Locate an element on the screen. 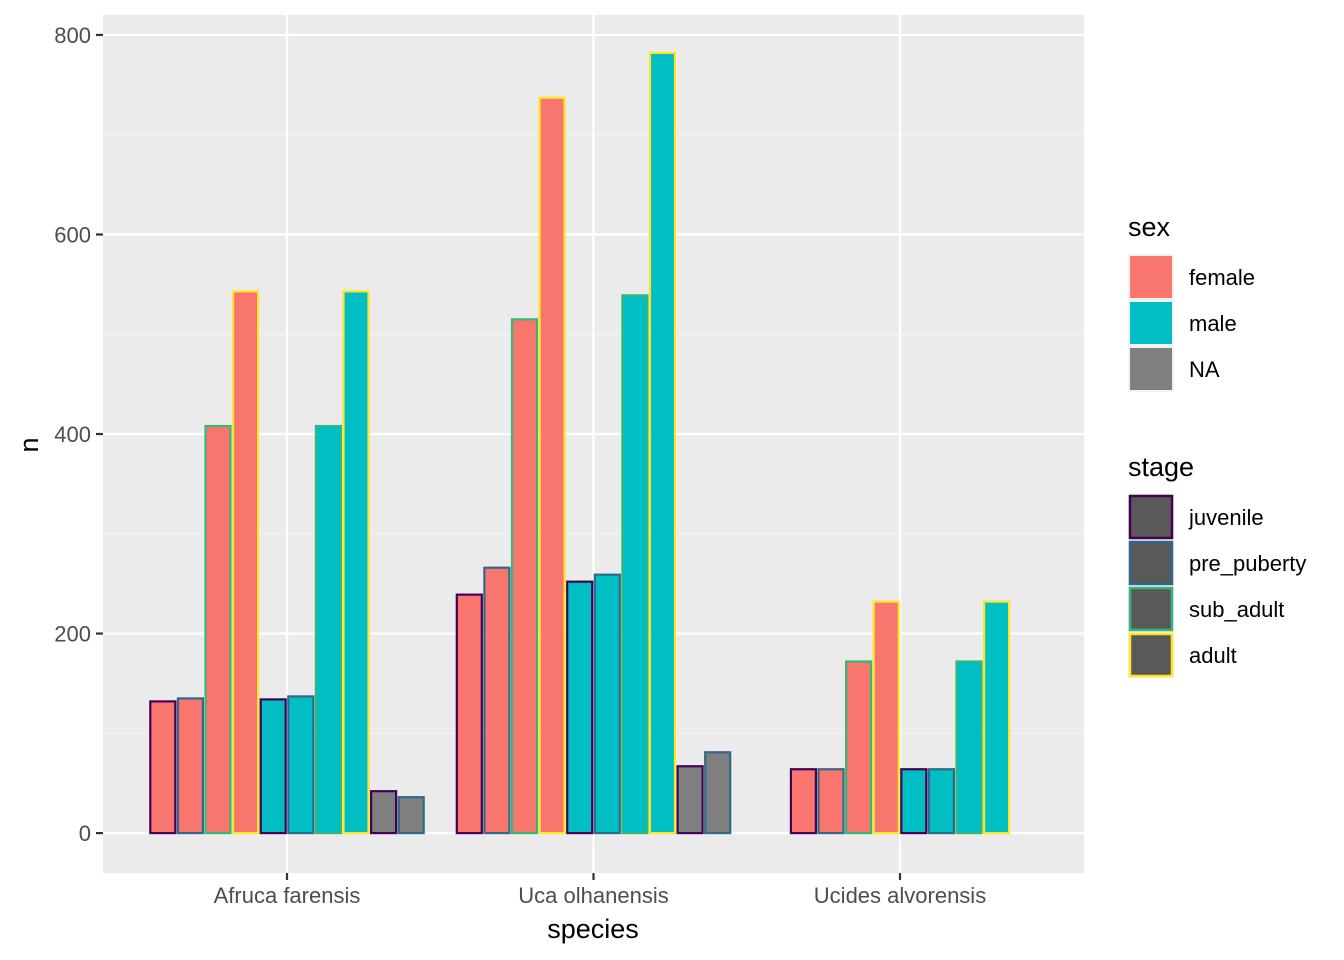 The width and height of the screenshot is (1344, 960). x-axis-title: species is located at coordinates (593, 929).